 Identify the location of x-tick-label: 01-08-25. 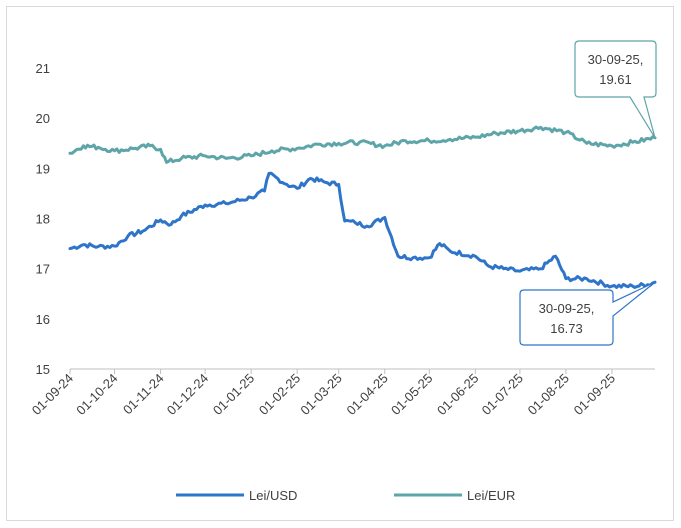
(548, 394).